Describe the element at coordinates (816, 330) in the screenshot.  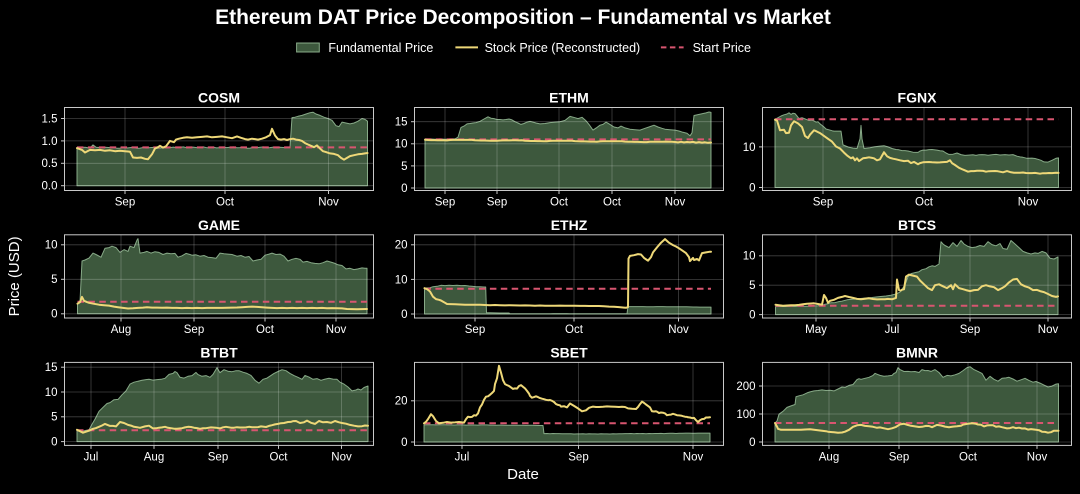
I see `svg-text: May` at that location.